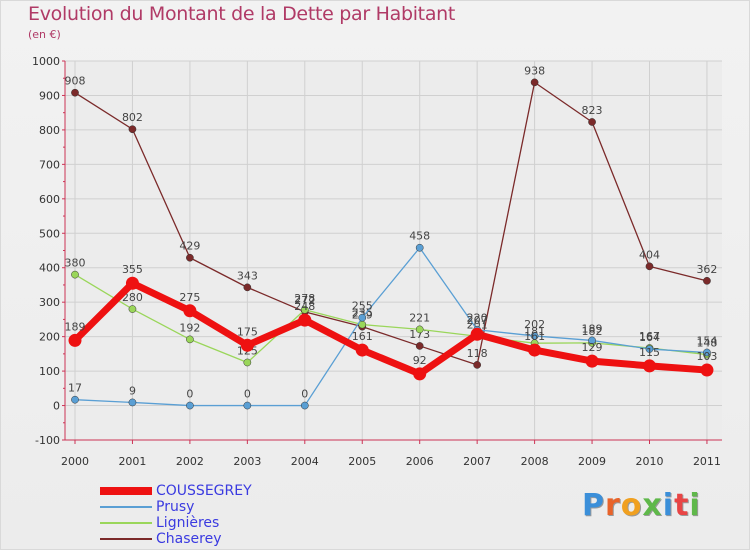 The height and width of the screenshot is (550, 750). Describe the element at coordinates (477, 320) in the screenshot. I see `data-label-coussegrey: 207` at that location.